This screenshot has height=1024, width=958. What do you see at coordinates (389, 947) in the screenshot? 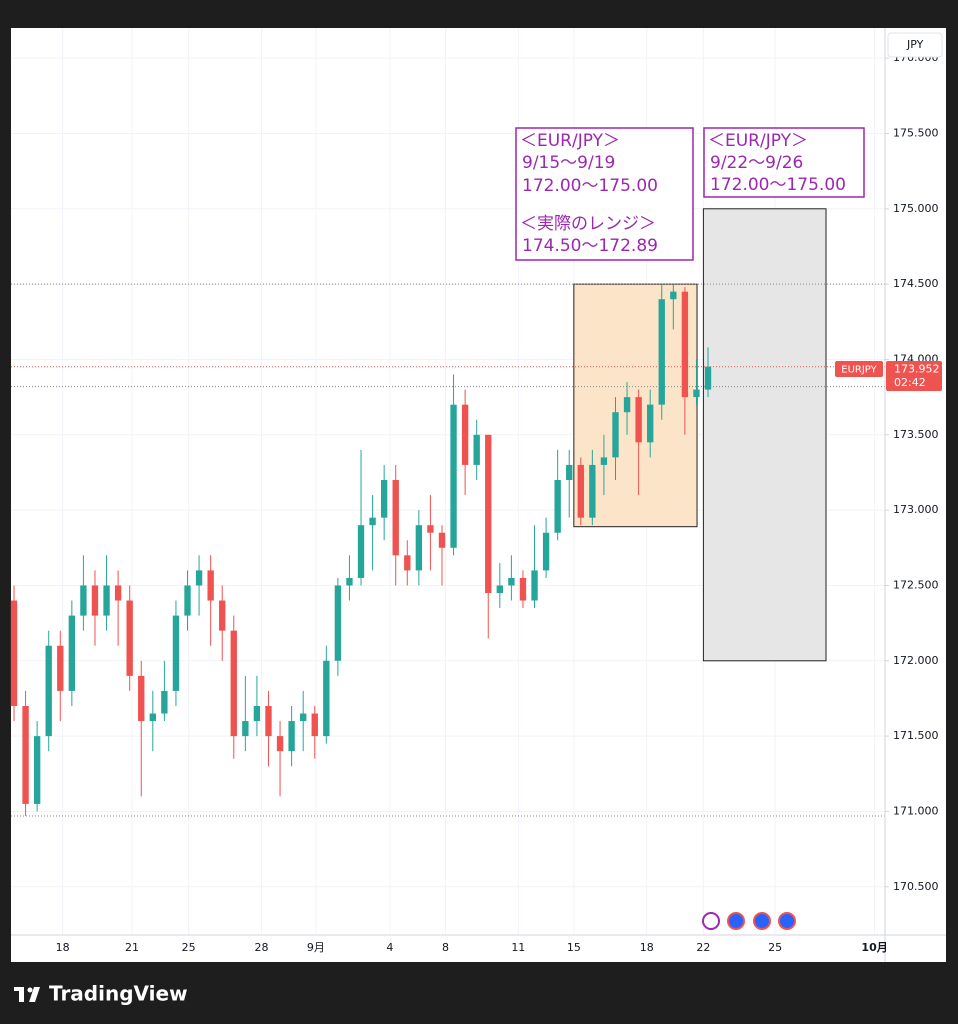
I see `x-tick-label: 4` at bounding box center [389, 947].